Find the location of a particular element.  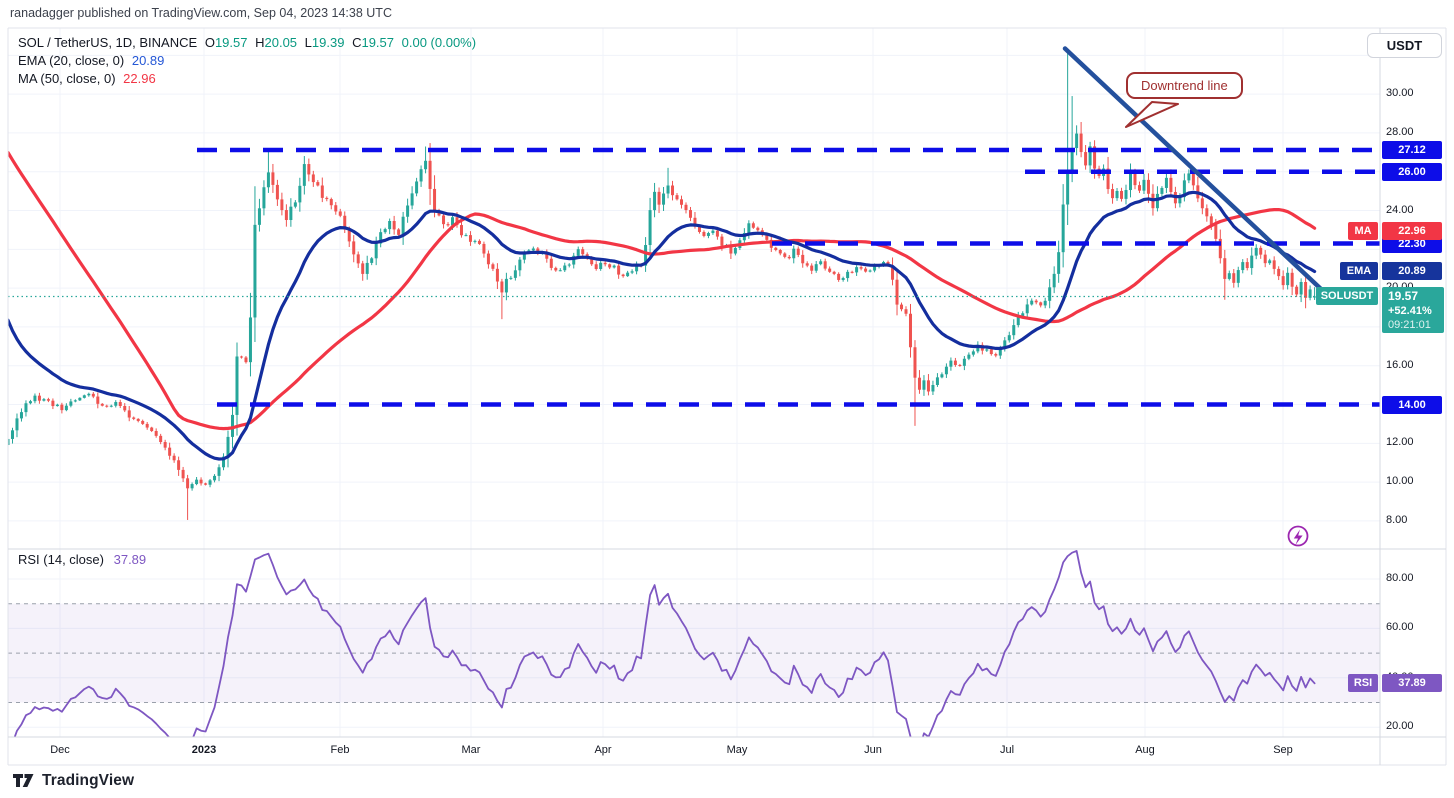

downtrend-line is located at coordinates (1198, 174).